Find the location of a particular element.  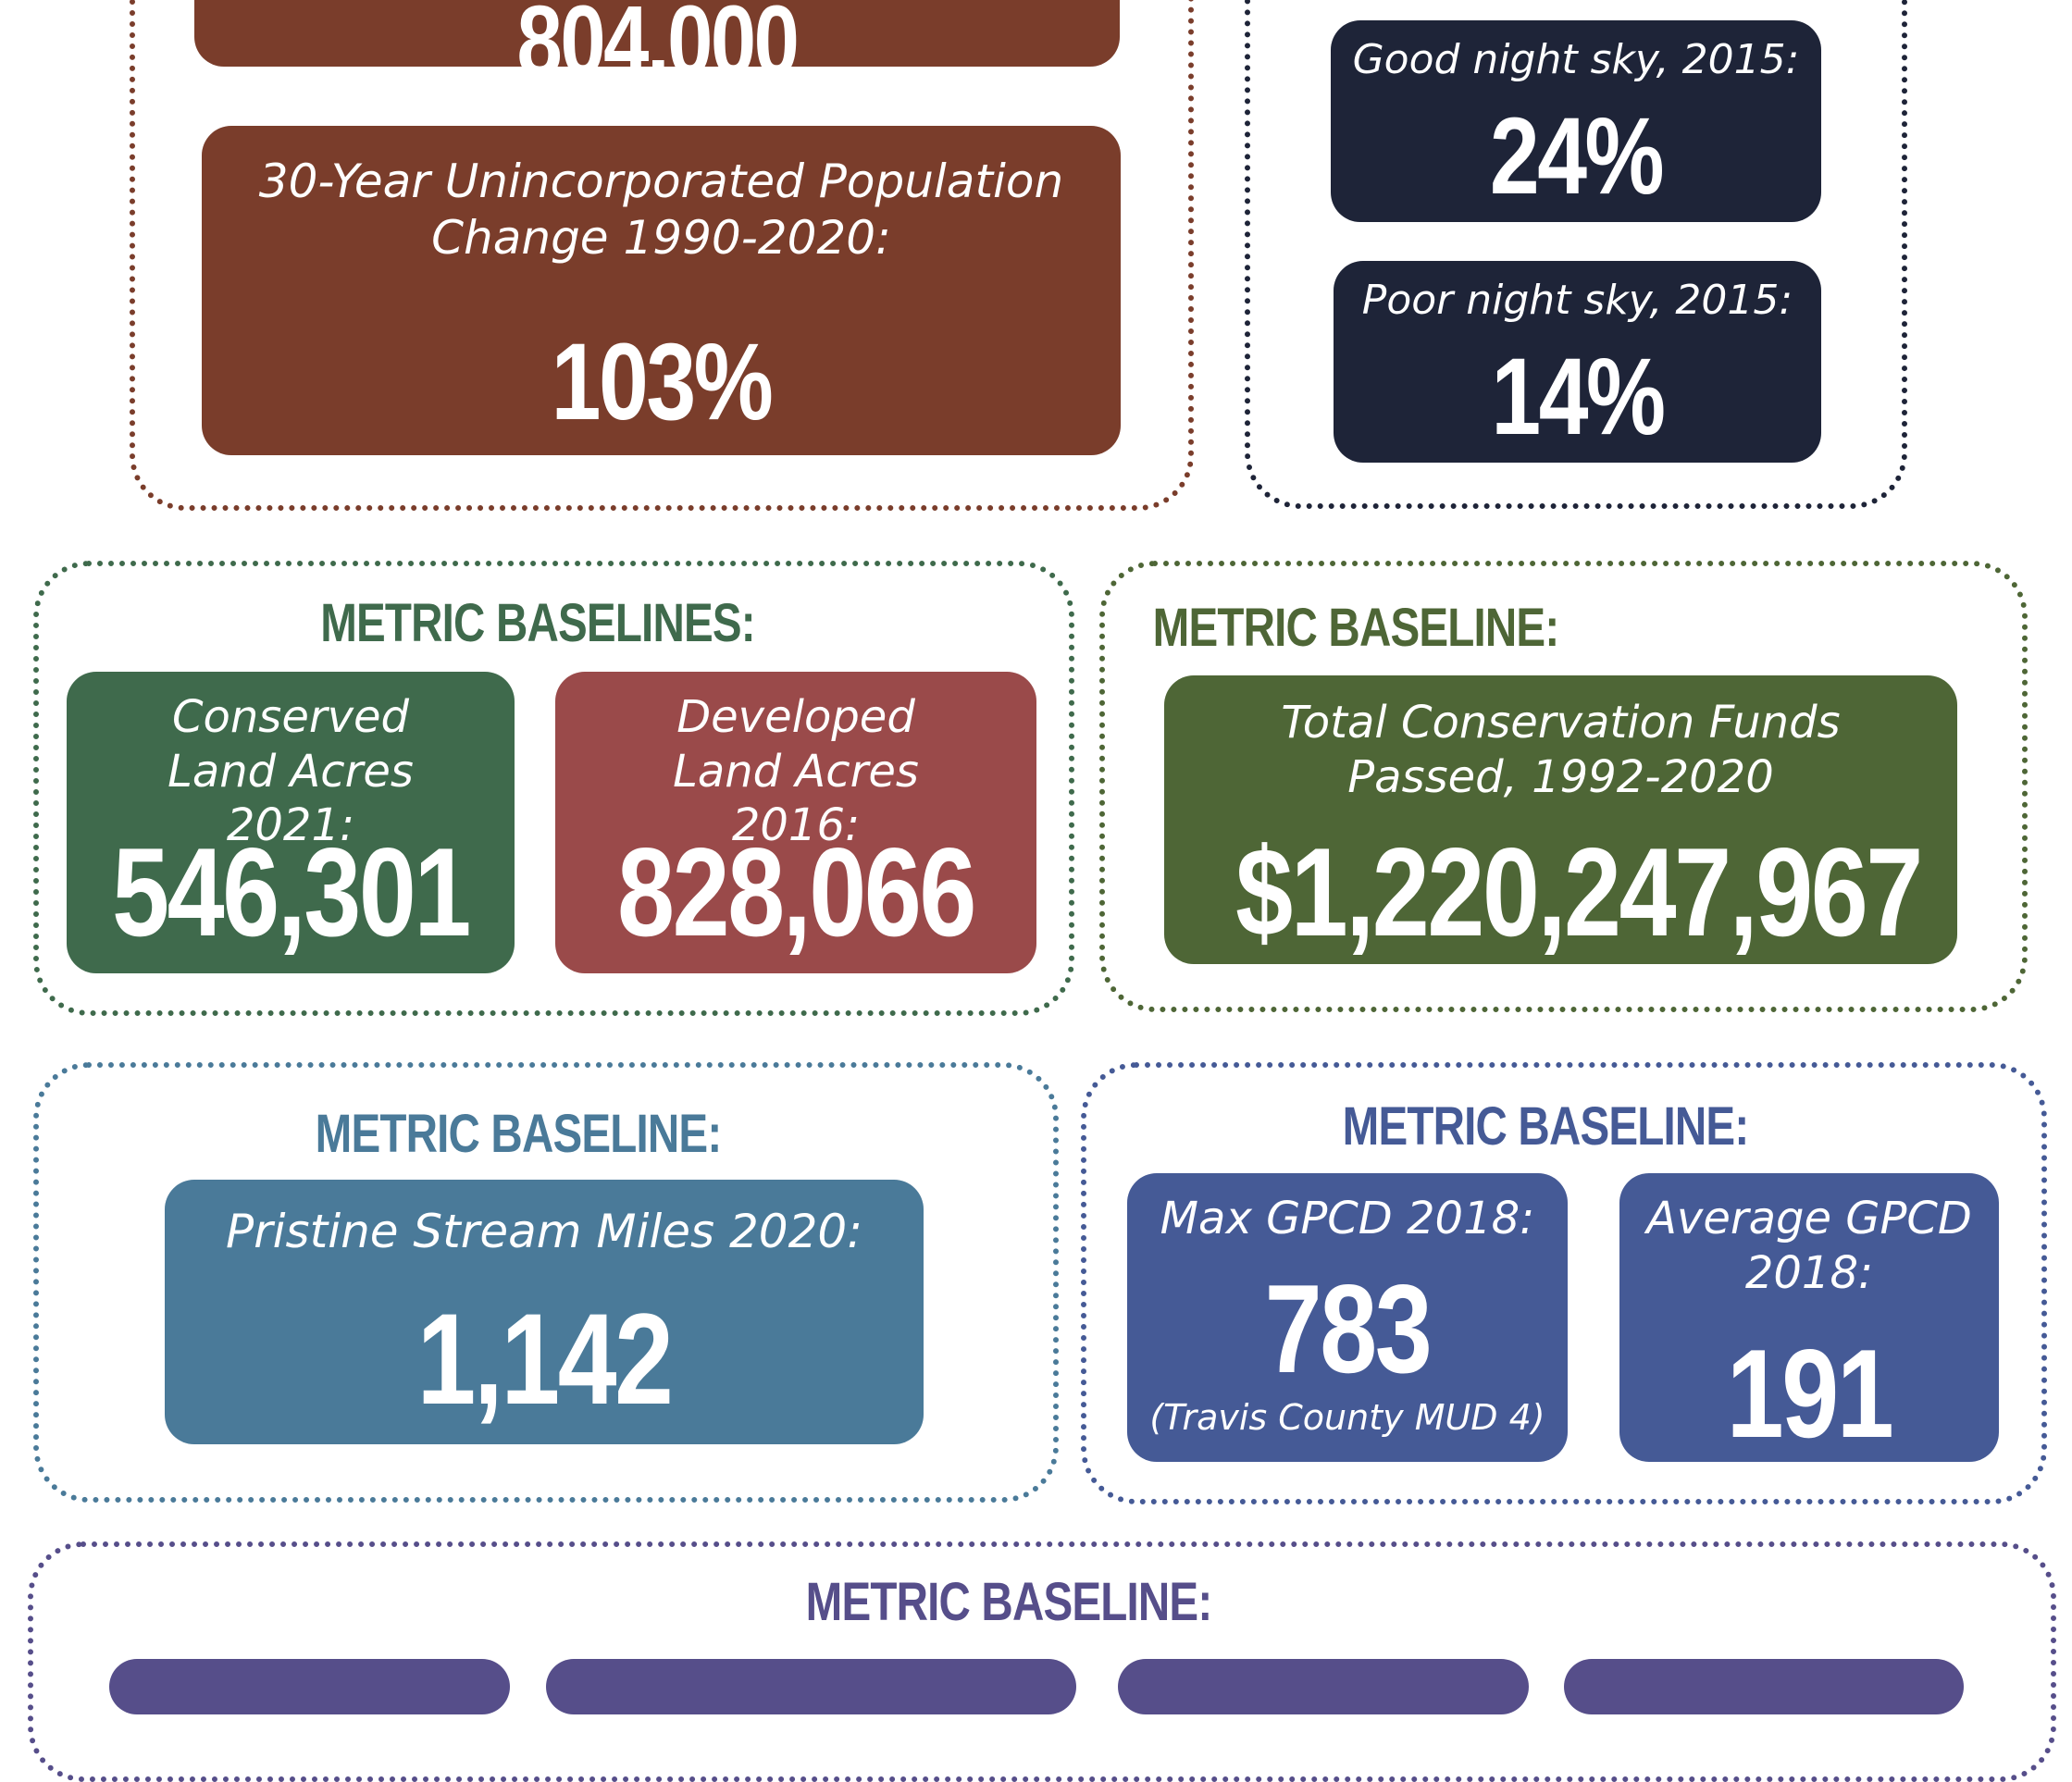

max-gpcd-label: Max GPCD 2018: is located at coordinates (1347, 1219).